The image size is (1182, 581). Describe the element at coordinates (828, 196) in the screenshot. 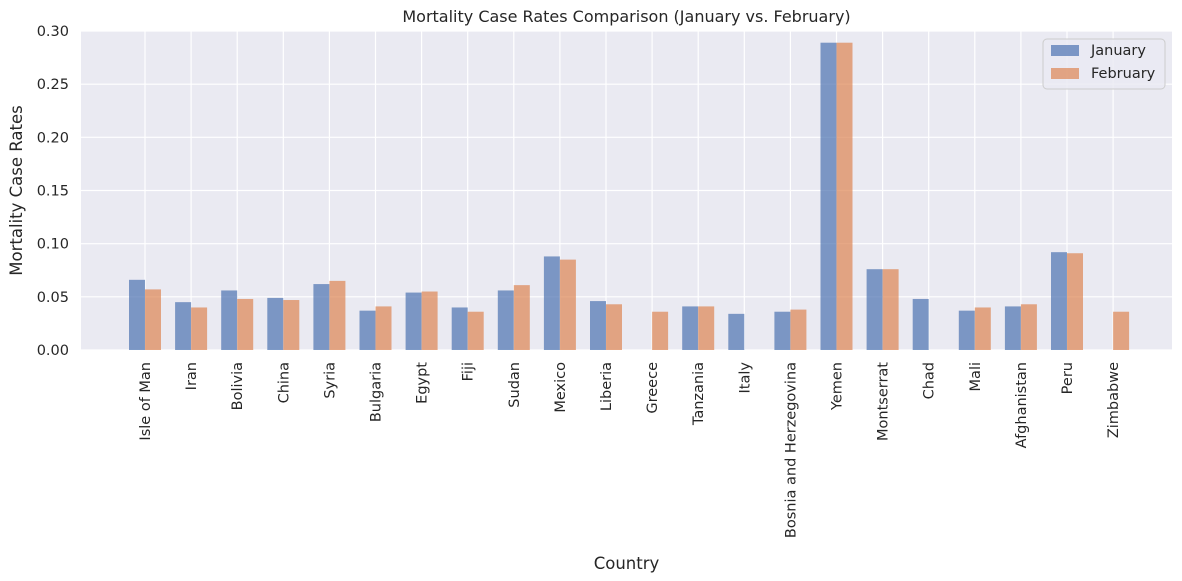

I see `bar-january-yemen` at that location.